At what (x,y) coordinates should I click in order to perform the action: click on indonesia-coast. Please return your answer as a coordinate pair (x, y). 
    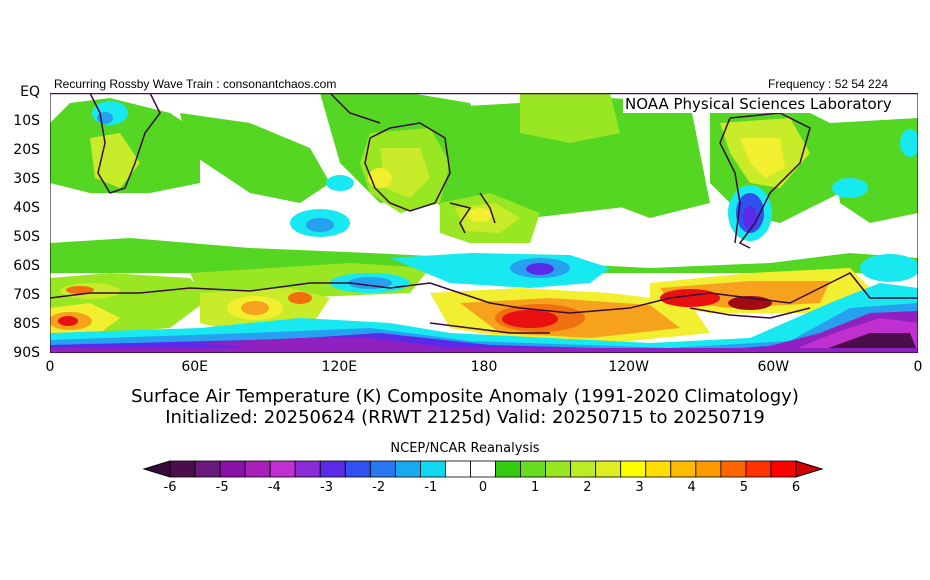
    Looking at the image, I should click on (355, 108).